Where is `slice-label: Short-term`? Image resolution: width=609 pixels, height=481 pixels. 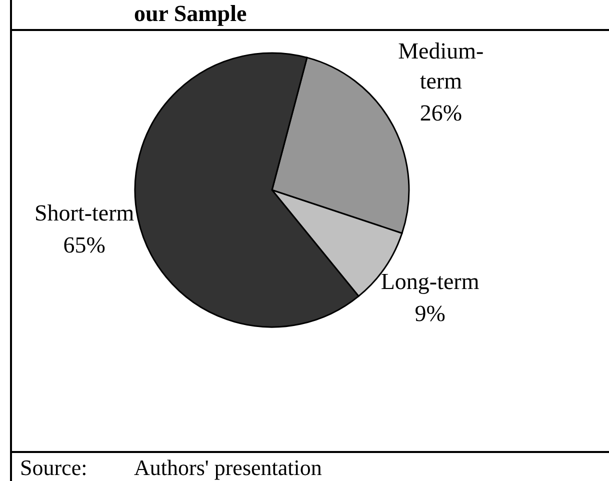
slice-label: Short-term is located at coordinates (84, 213).